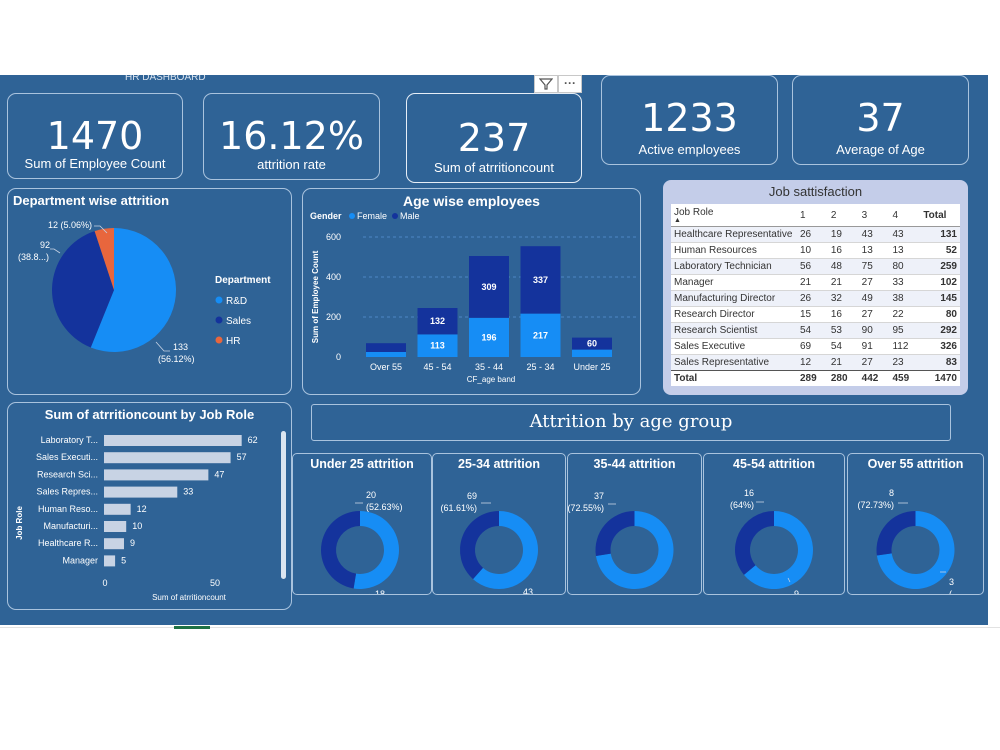  What do you see at coordinates (905, 298) in the screenshot?
I see `rating-cell: 38` at bounding box center [905, 298].